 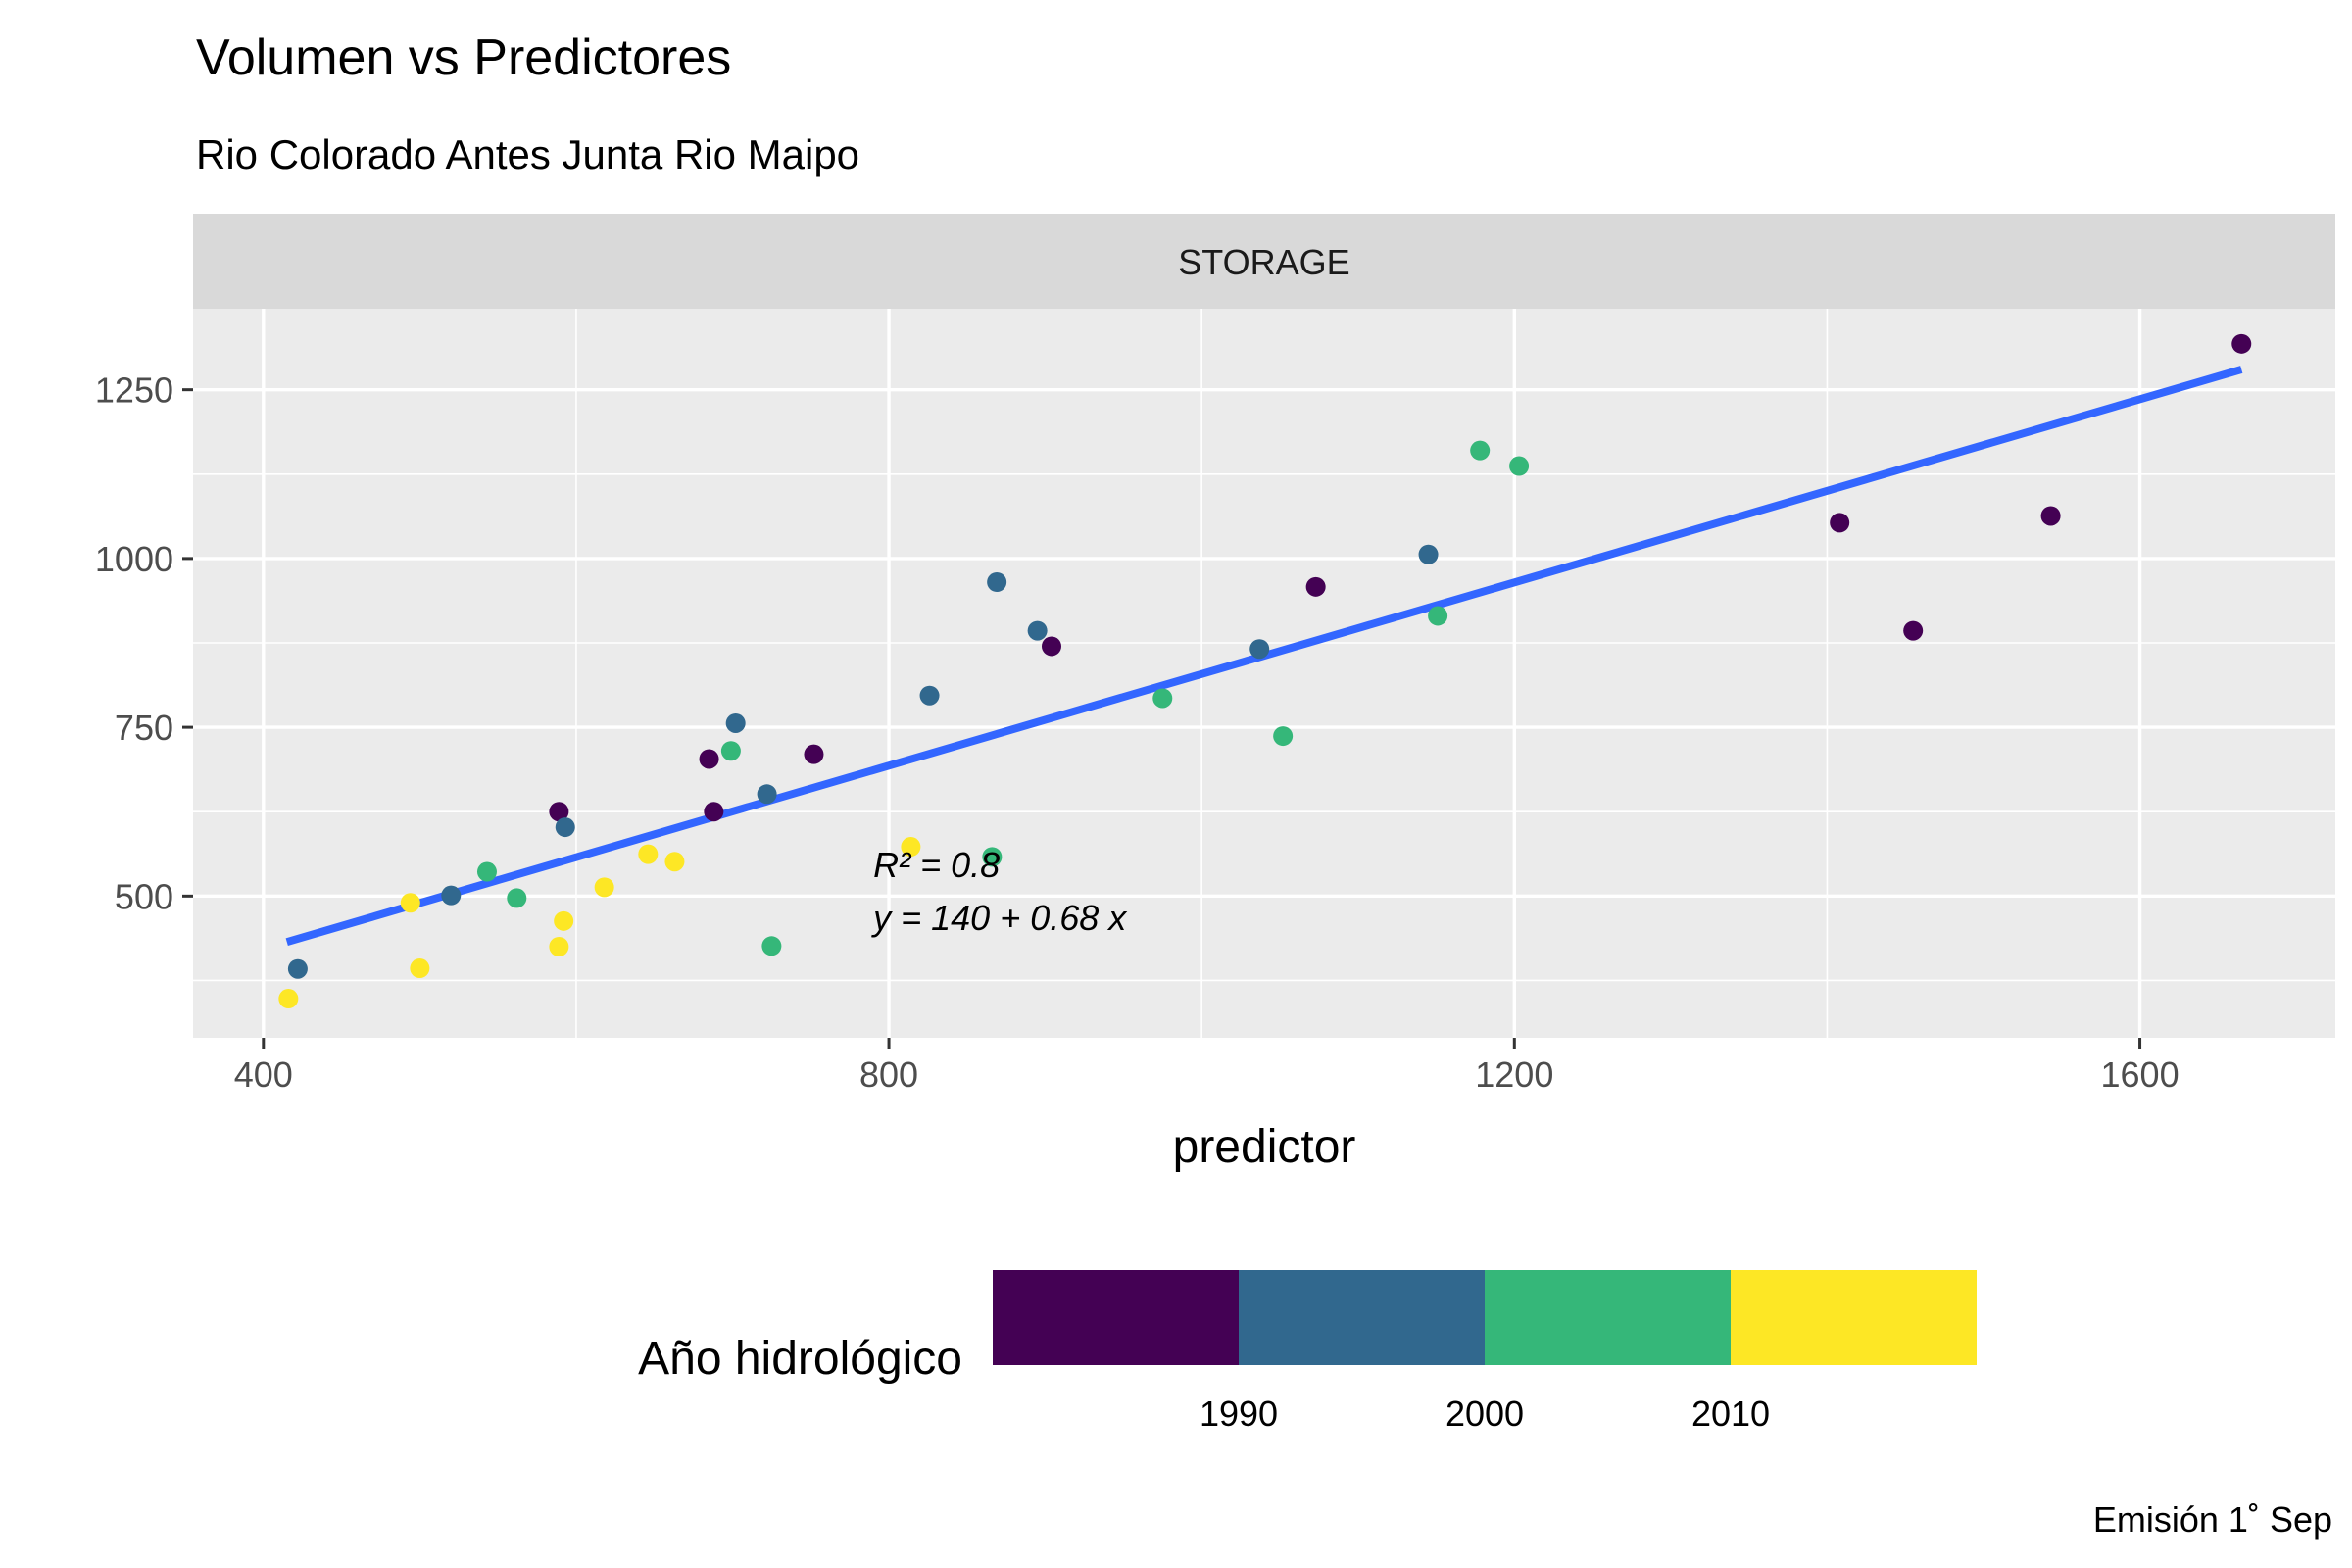 I want to click on facet-strip, so click(x=1264, y=261).